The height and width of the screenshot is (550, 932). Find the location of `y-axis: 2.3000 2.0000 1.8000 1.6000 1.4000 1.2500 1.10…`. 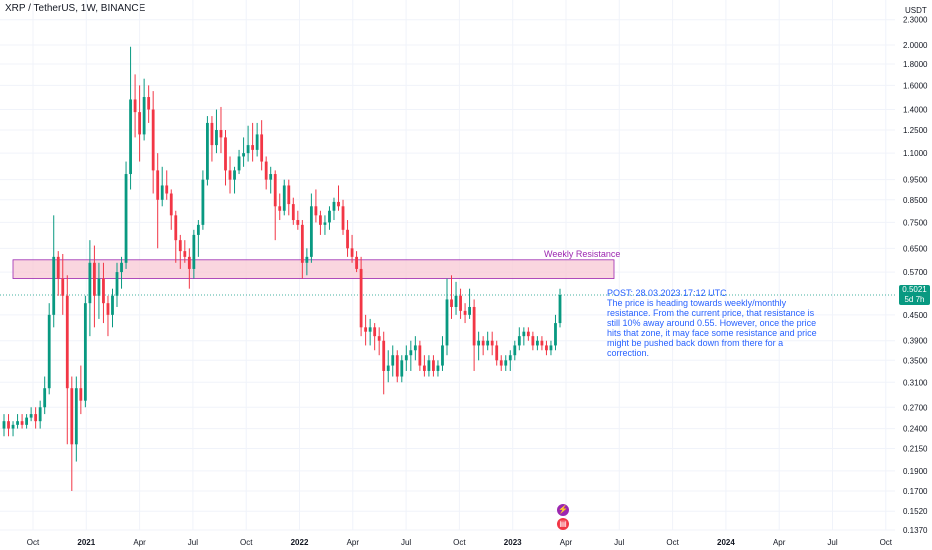

y-axis: 2.3000 2.0000 1.8000 1.6000 1.4000 1.2500 1.10… is located at coordinates (915, 275).